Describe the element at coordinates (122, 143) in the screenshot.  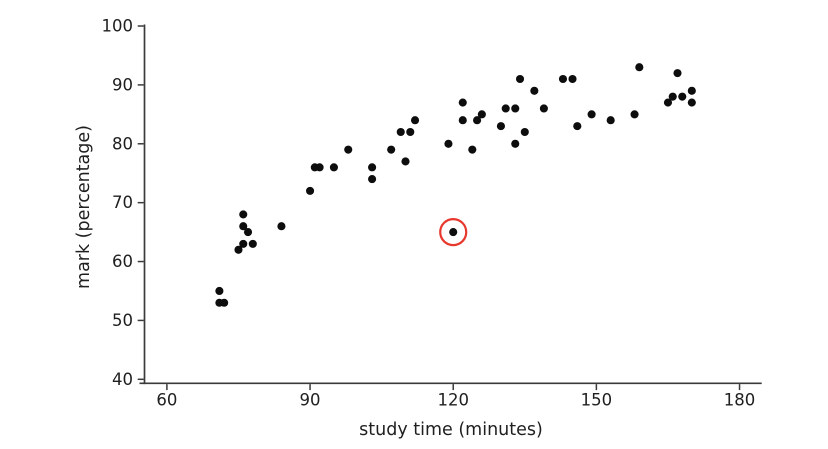
I see `y-tick-label: 80` at that location.